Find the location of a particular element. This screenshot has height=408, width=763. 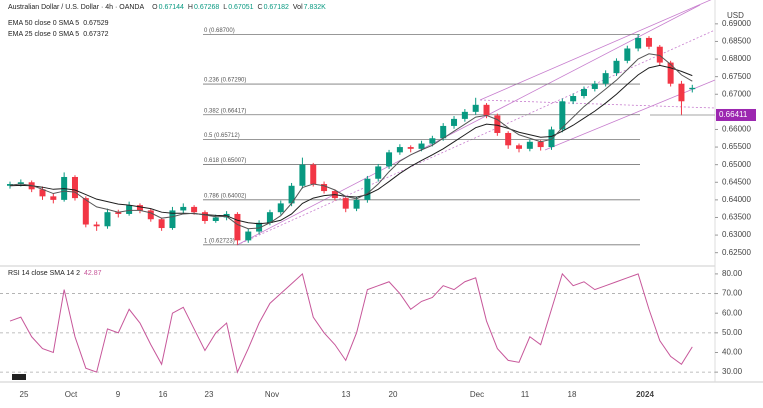

rsi-value: 42.87 is located at coordinates (93, 273).